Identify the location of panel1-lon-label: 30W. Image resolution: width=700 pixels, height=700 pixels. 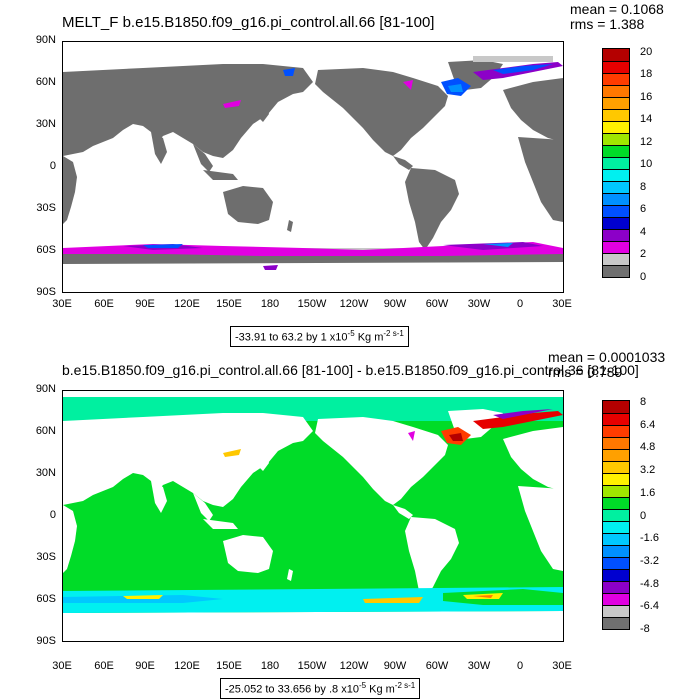
(479, 304).